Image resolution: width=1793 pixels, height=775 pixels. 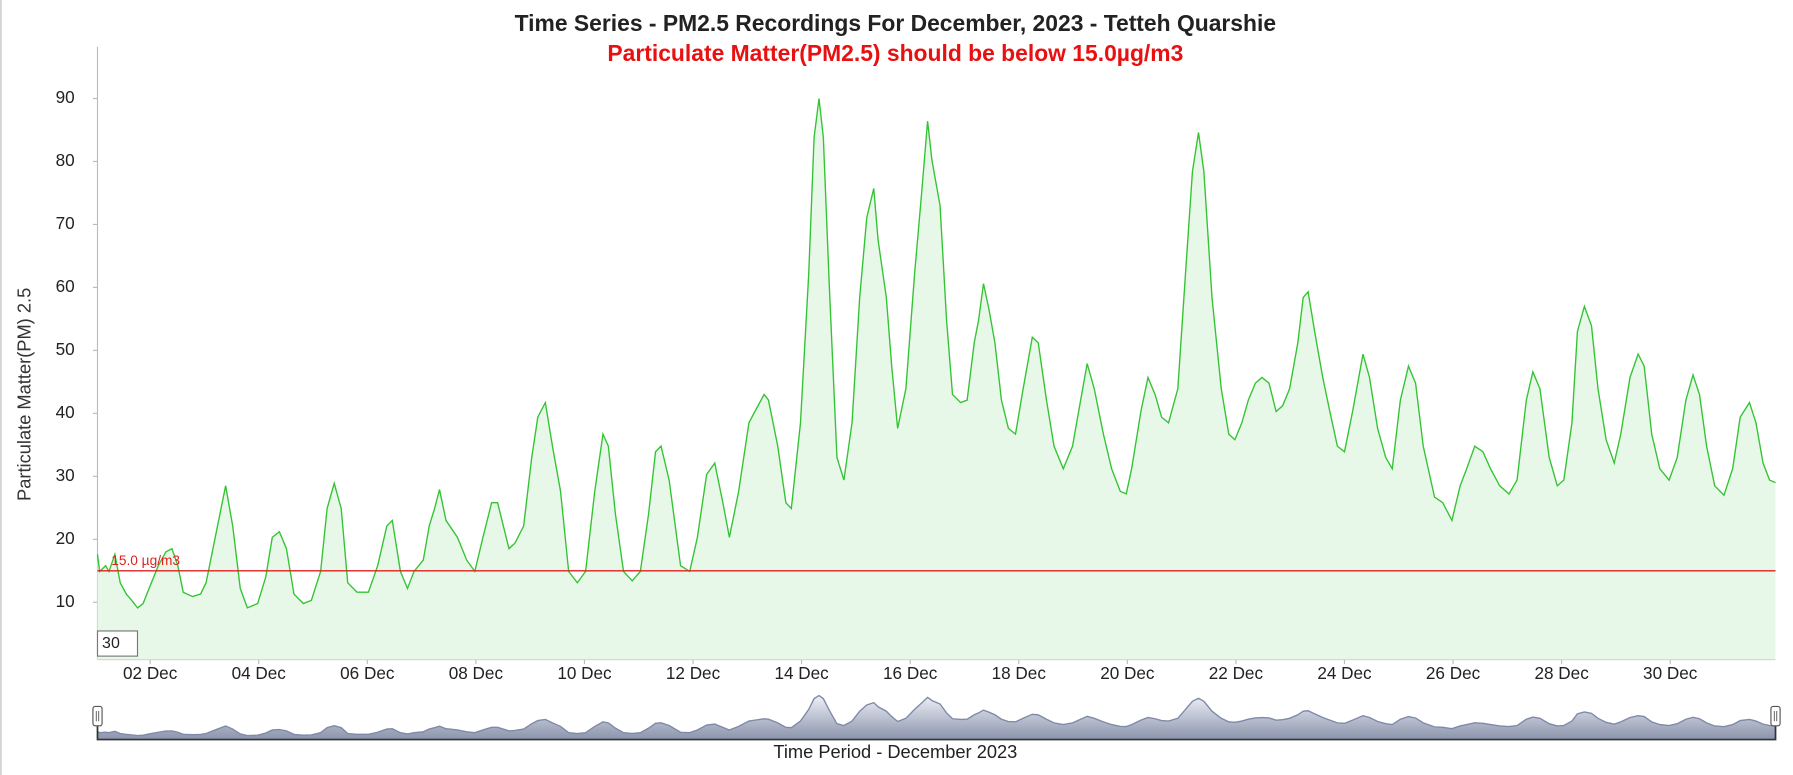 I want to click on y-tick-label: 70, so click(x=65, y=223).